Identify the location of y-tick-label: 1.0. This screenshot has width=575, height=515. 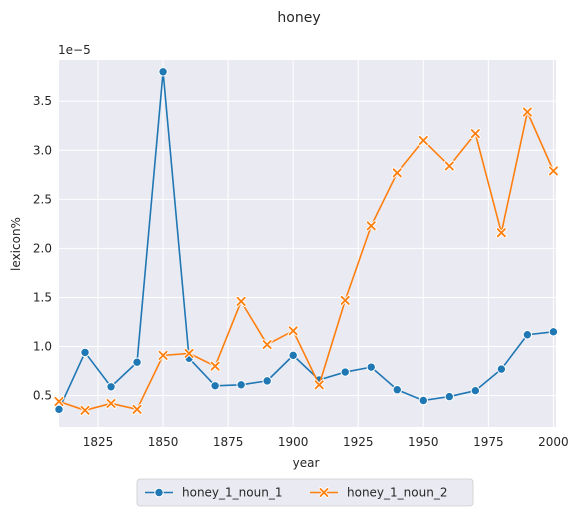
(42, 347).